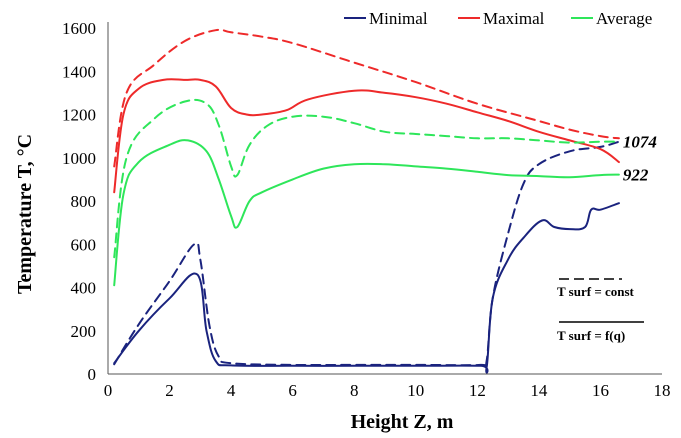 The image size is (681, 438). What do you see at coordinates (25, 214) in the screenshot?
I see `y-axis-title: Temperature T, °C` at bounding box center [25, 214].